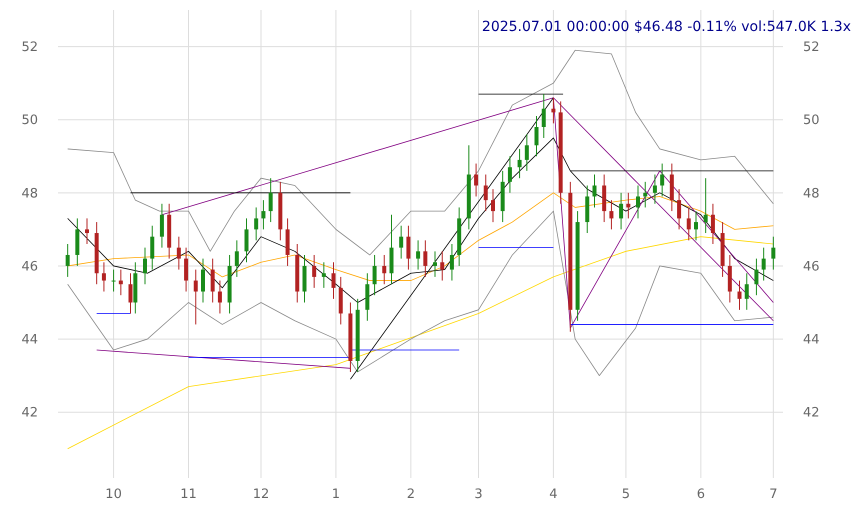 The image size is (861, 505). Describe the element at coordinates (626, 494) in the screenshot. I see `x-tick-label: 5` at that location.